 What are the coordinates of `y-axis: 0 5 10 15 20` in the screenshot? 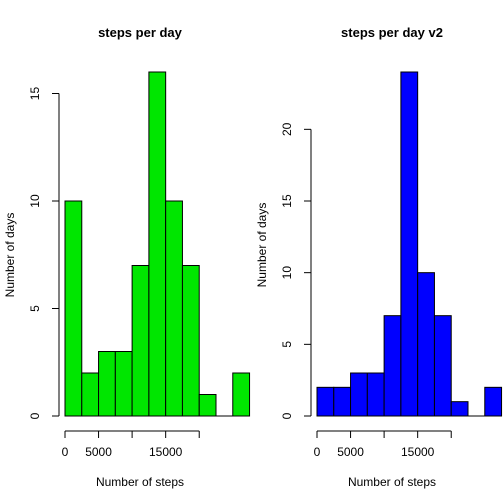 It's located at (296, 270).